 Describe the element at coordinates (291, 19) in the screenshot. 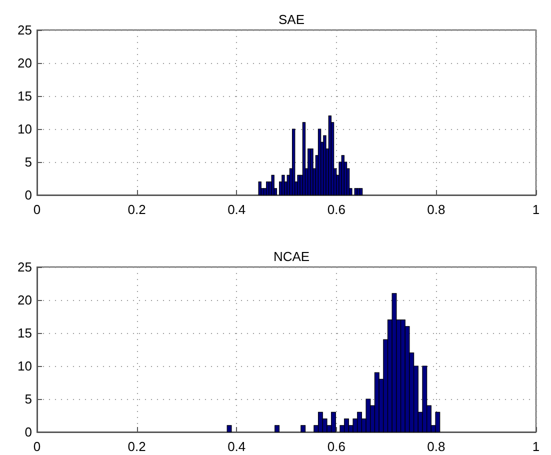

I see `chart-title: SAE` at that location.